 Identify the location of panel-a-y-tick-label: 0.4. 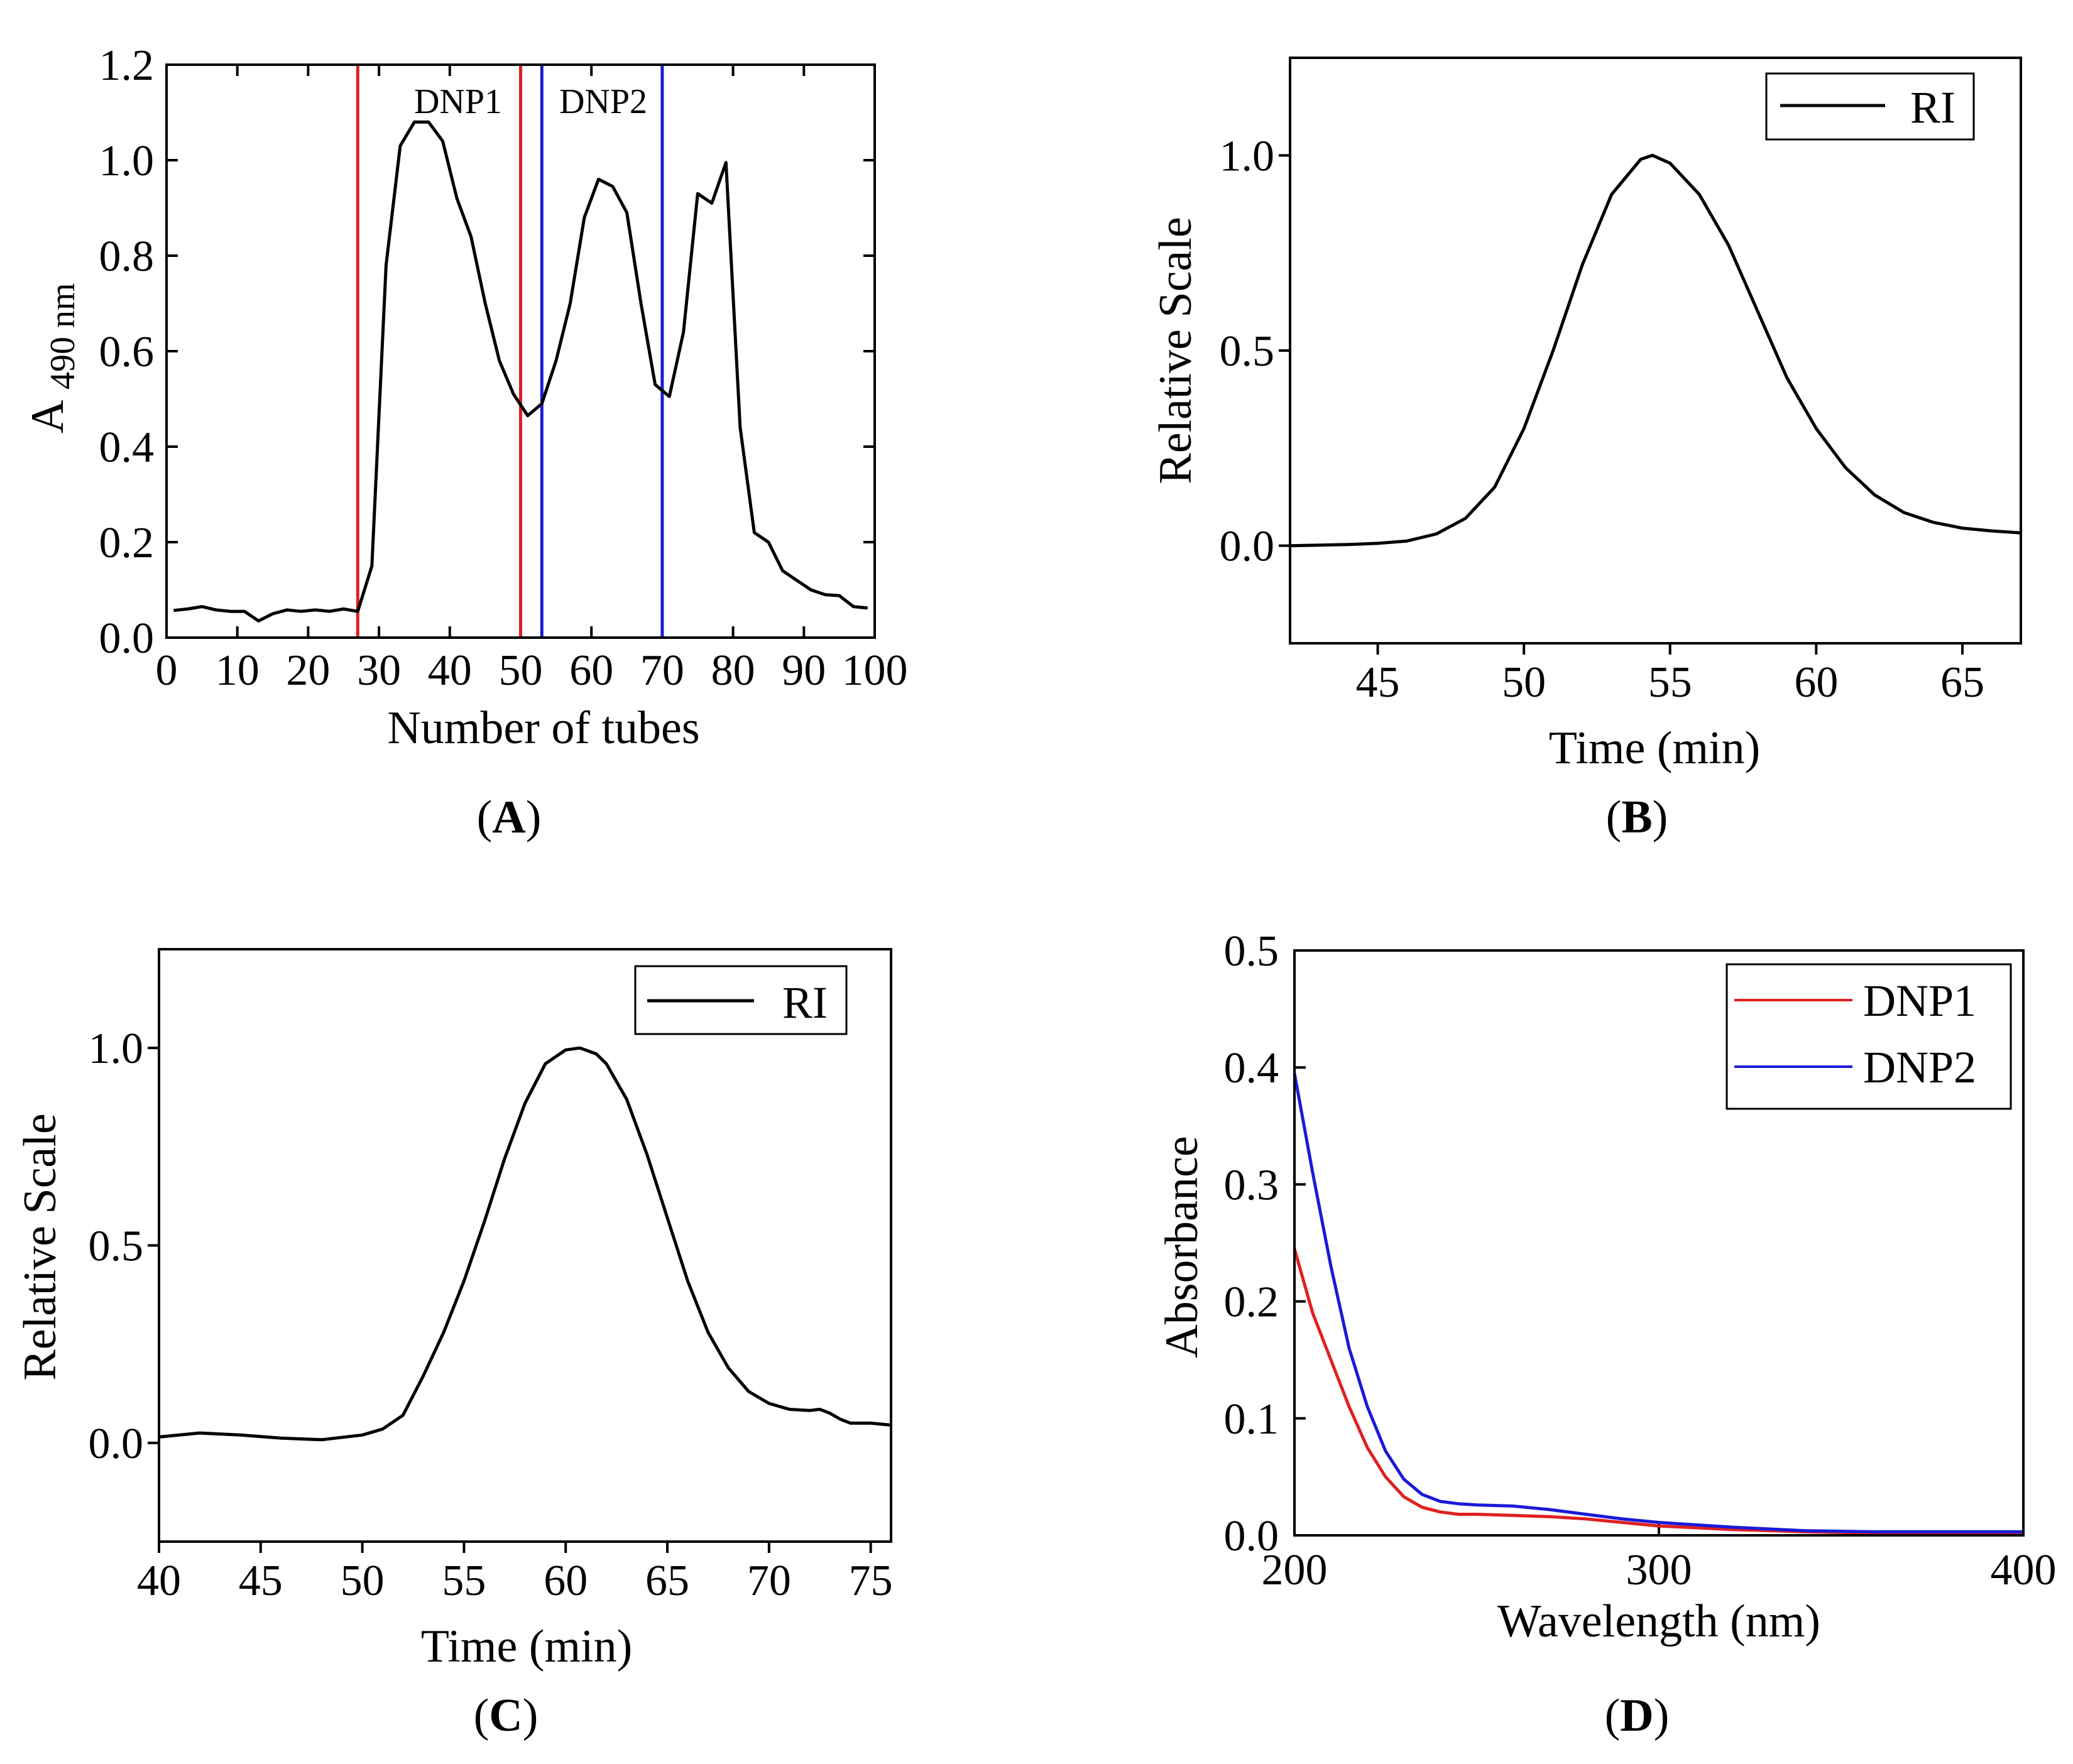
(127, 447).